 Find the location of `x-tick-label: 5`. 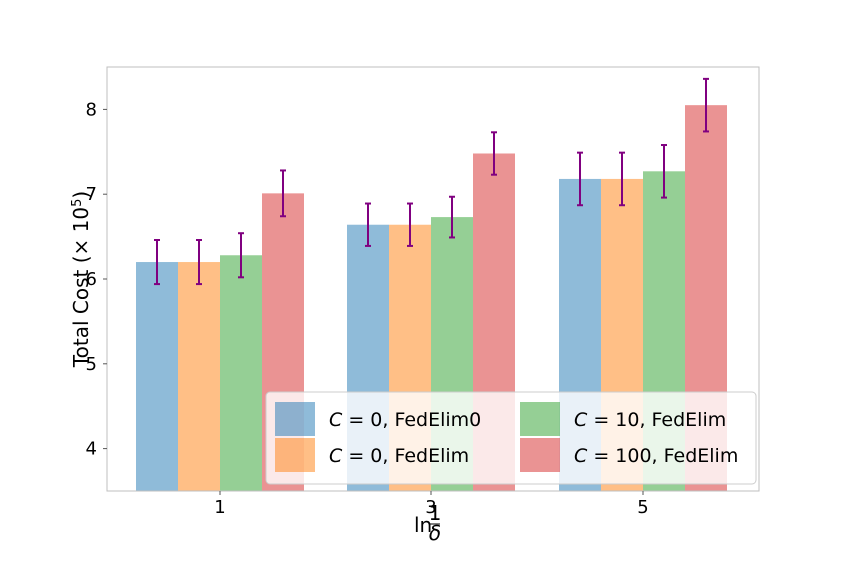

x-tick-label: 5 is located at coordinates (642, 507).